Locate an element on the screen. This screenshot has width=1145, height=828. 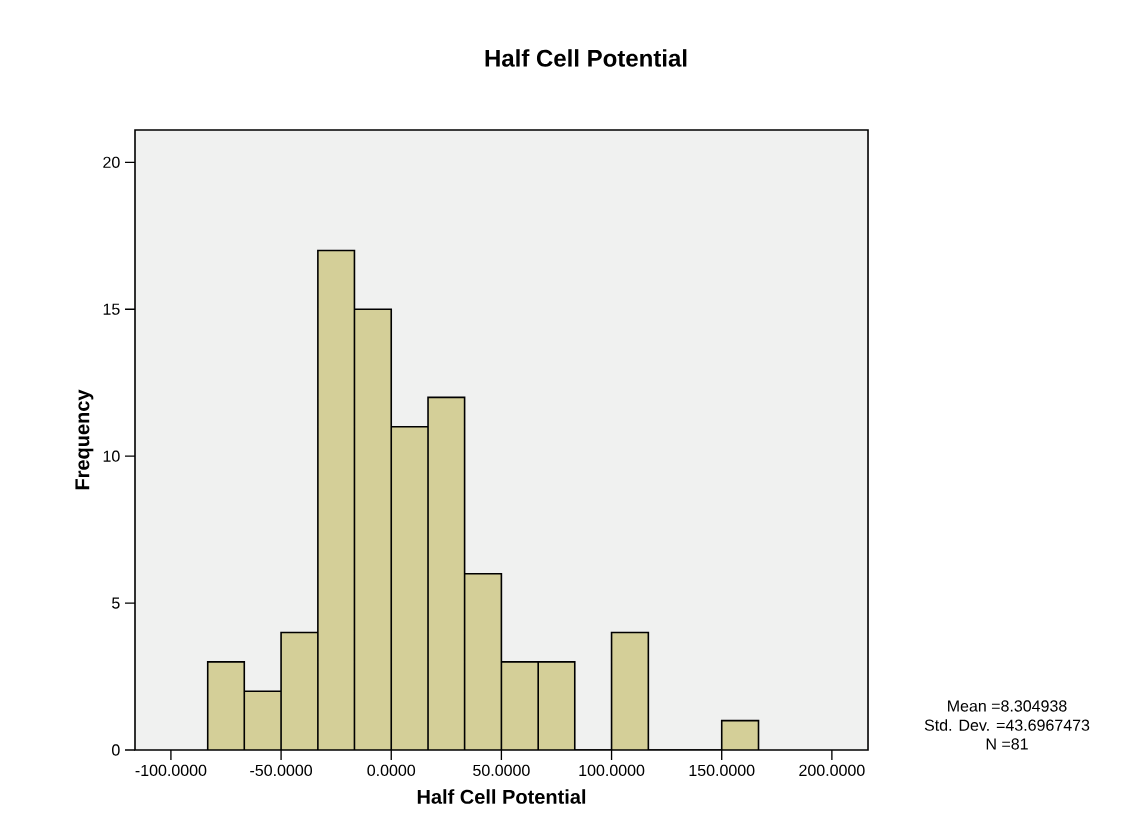
chart-title: Half Cell Potential is located at coordinates (586, 58).